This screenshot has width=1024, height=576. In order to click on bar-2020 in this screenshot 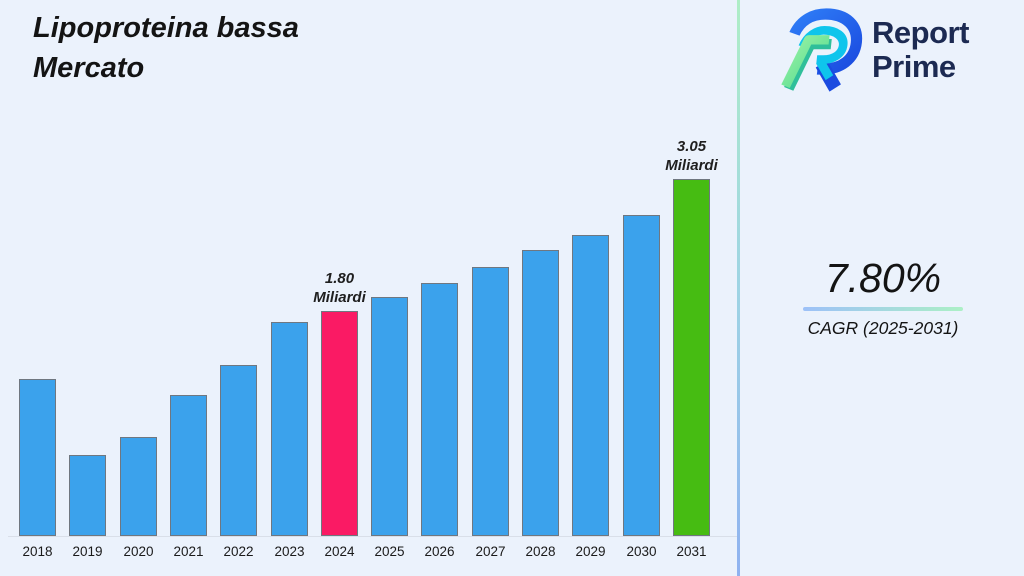, I will do `click(138, 486)`.